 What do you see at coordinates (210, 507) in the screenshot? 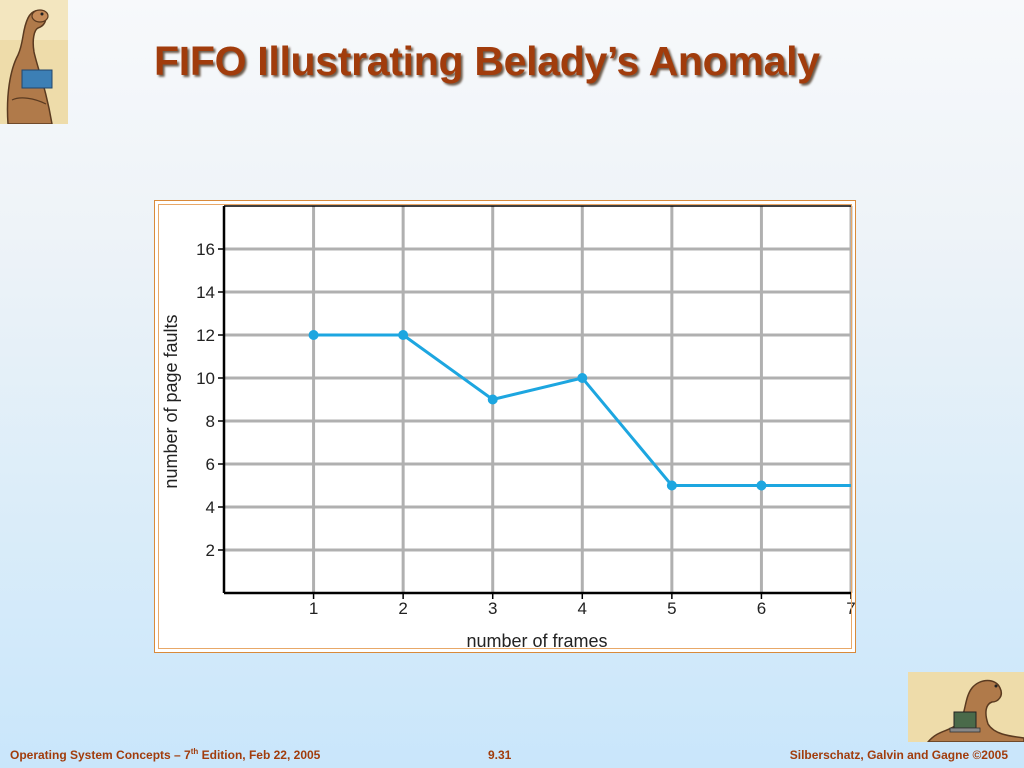
I see `y-tick-label: 4` at bounding box center [210, 507].